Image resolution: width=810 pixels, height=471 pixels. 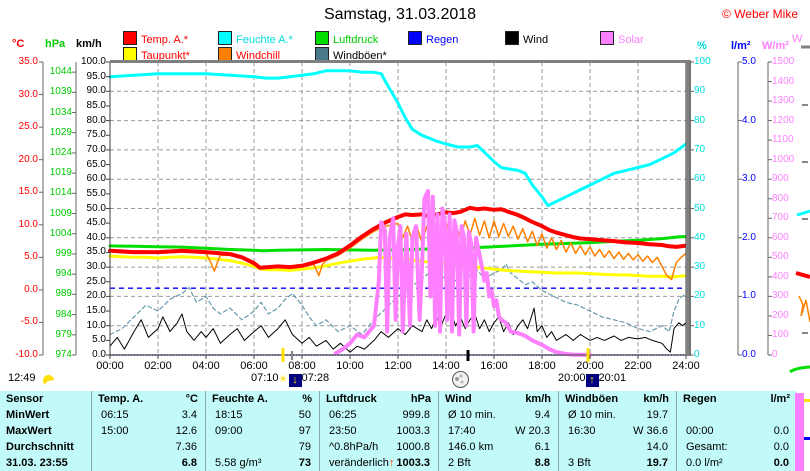 What do you see at coordinates (96, 208) in the screenshot?
I see `axis-tick-kmh: 50.0` at bounding box center [96, 208].